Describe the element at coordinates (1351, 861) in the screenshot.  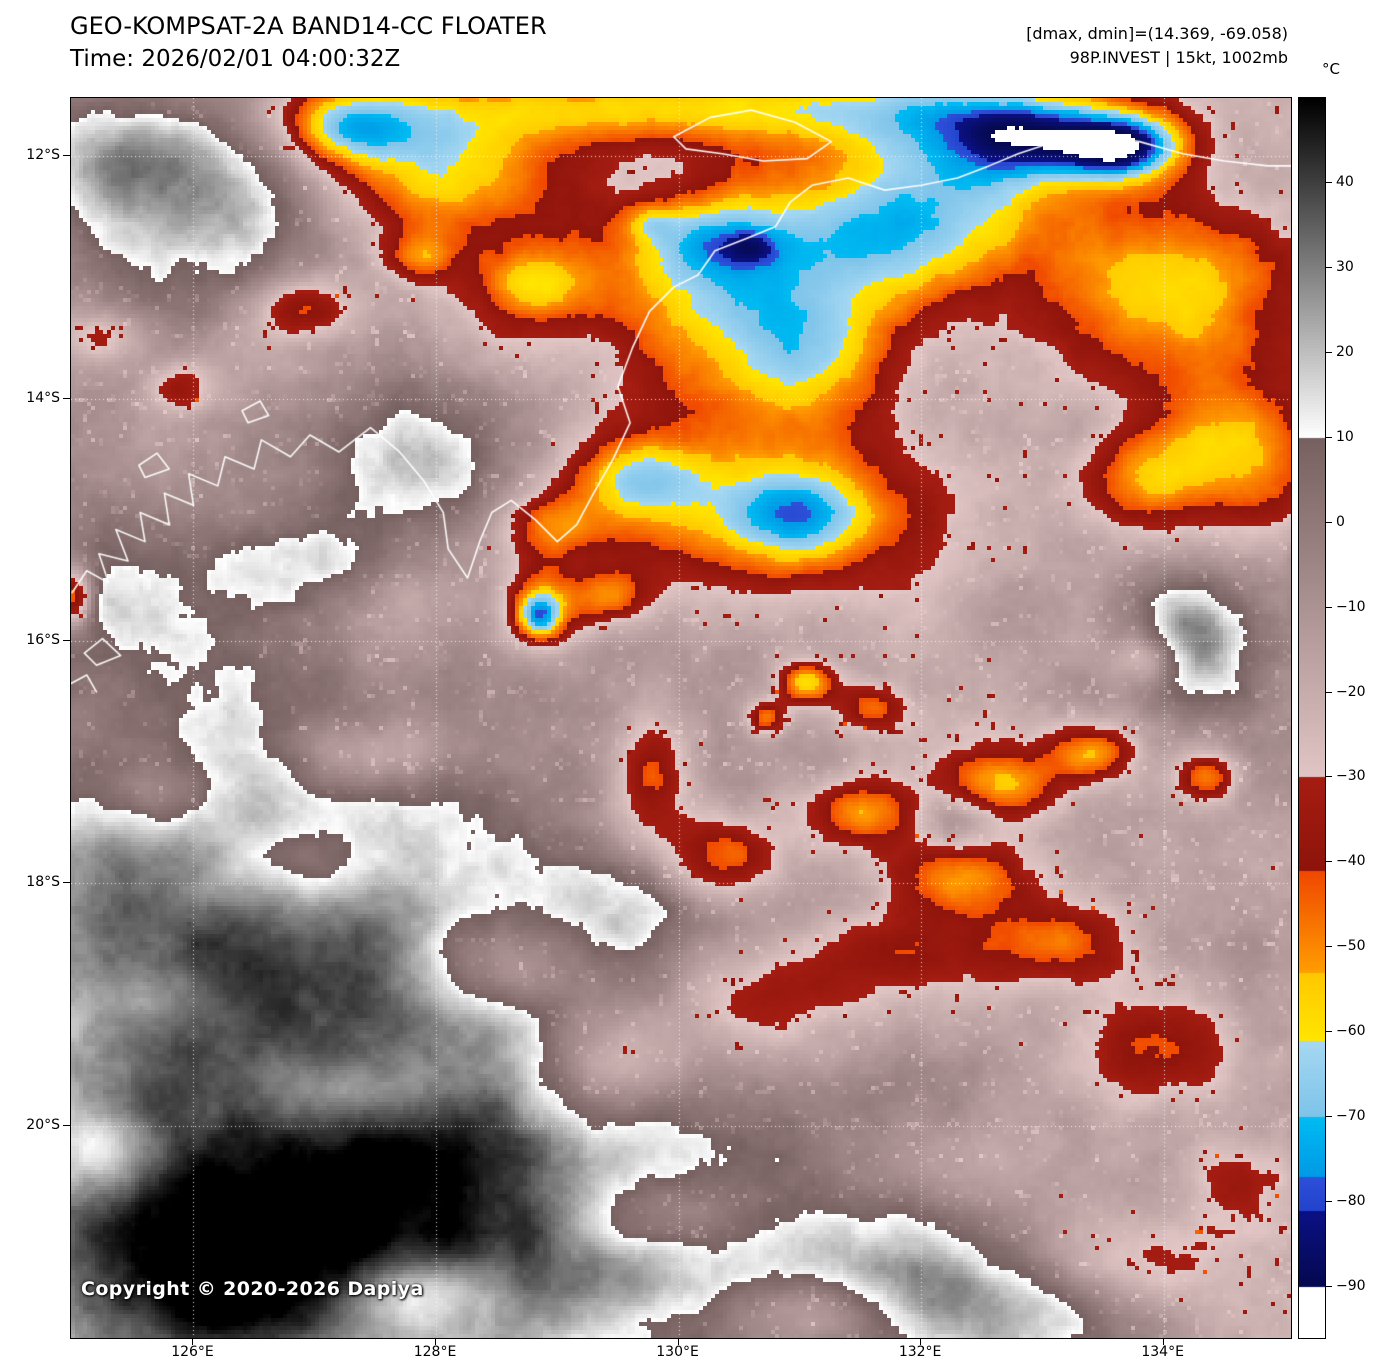
I see `colorbar-tick-label: −40` at that location.